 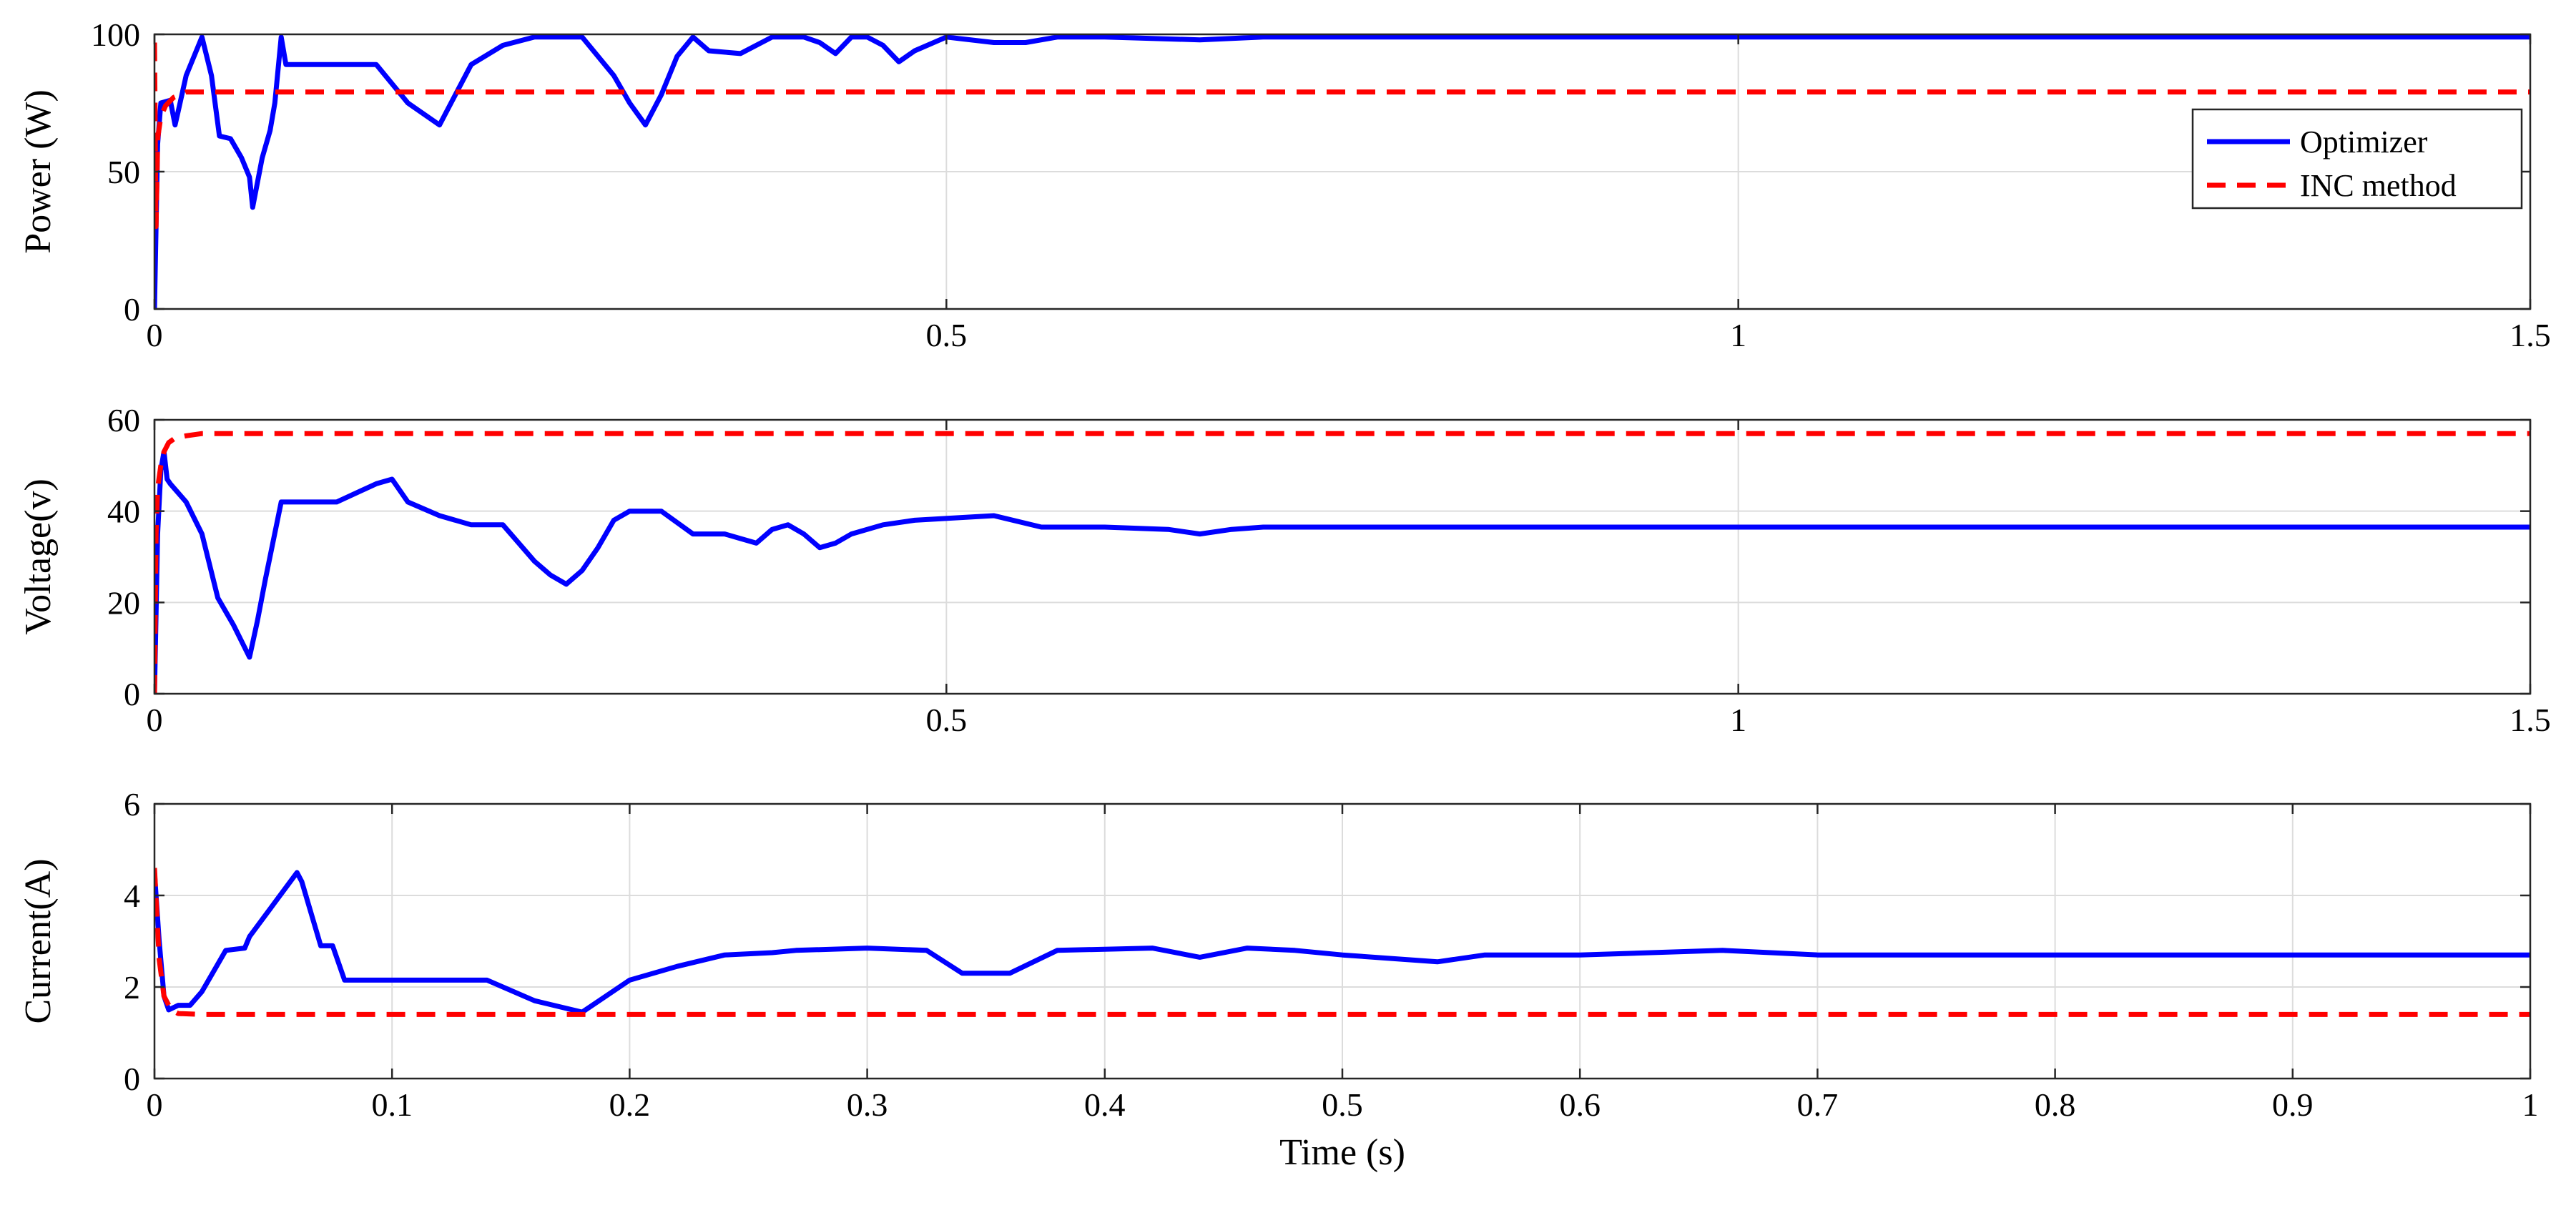 What do you see at coordinates (2530, 335) in the screenshot?
I see `power-xtick-label: 1.5` at bounding box center [2530, 335].